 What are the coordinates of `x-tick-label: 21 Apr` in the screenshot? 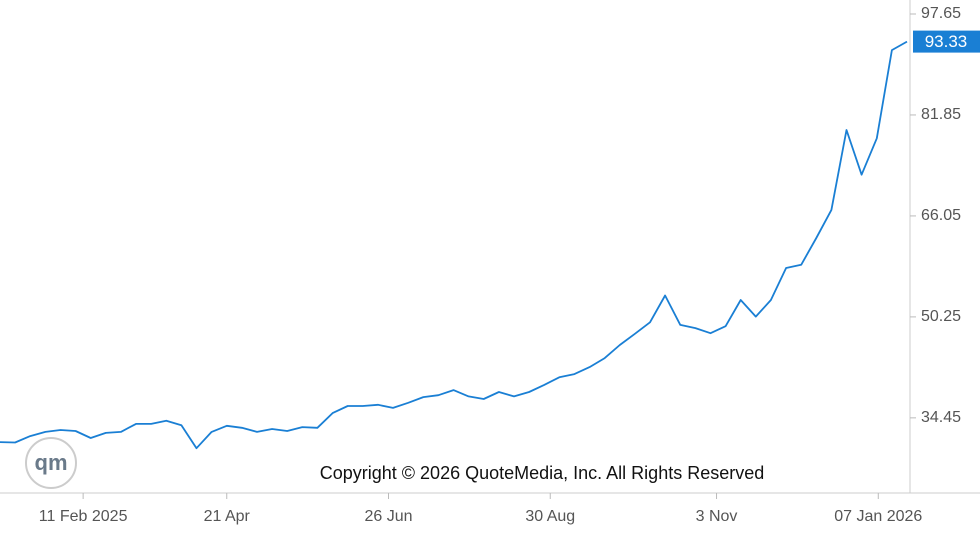 It's located at (227, 516).